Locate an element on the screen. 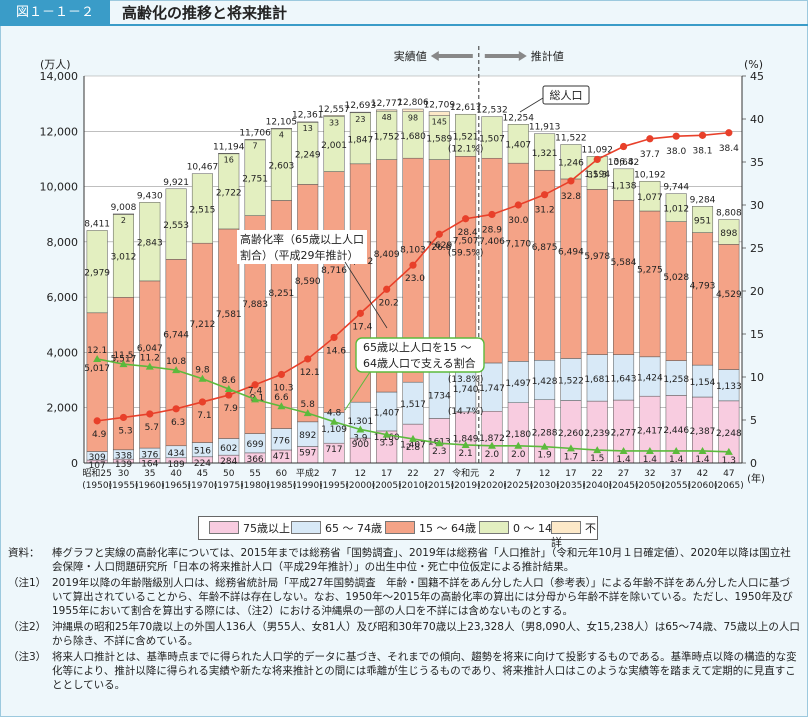 Image resolution: width=808 pixels, height=717 pixels. bar-label-15-64: 5,275 is located at coordinates (650, 270).